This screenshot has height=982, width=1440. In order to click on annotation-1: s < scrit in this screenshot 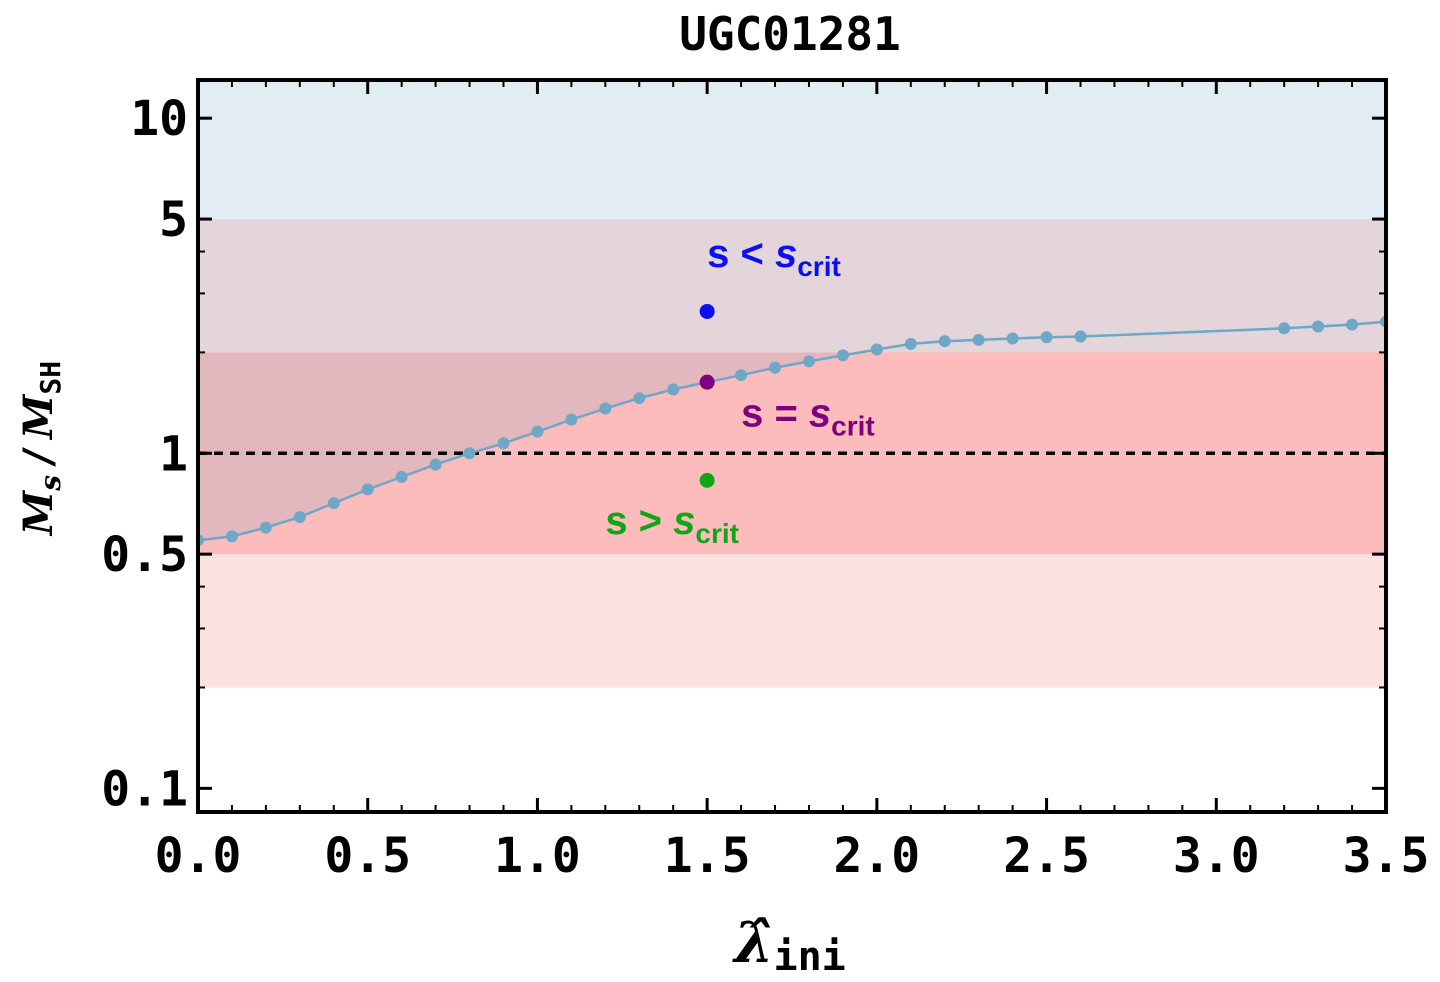, I will do `click(774, 257)`.